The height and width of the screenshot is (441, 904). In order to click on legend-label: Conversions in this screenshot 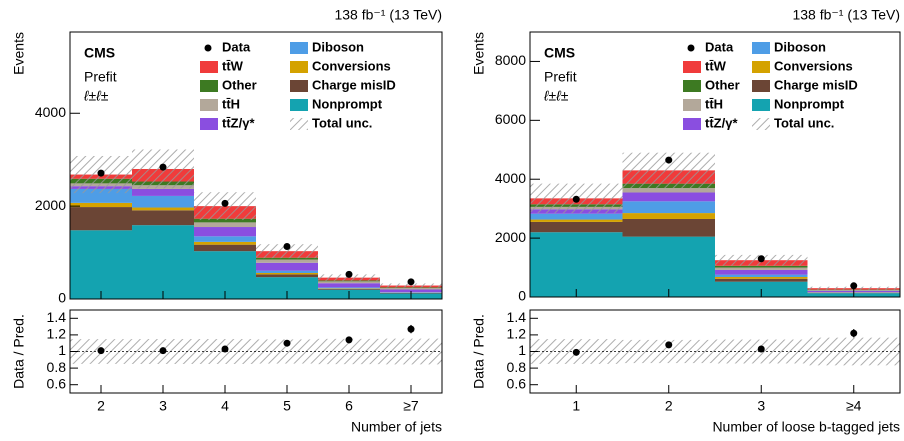, I will do `click(813, 65)`.